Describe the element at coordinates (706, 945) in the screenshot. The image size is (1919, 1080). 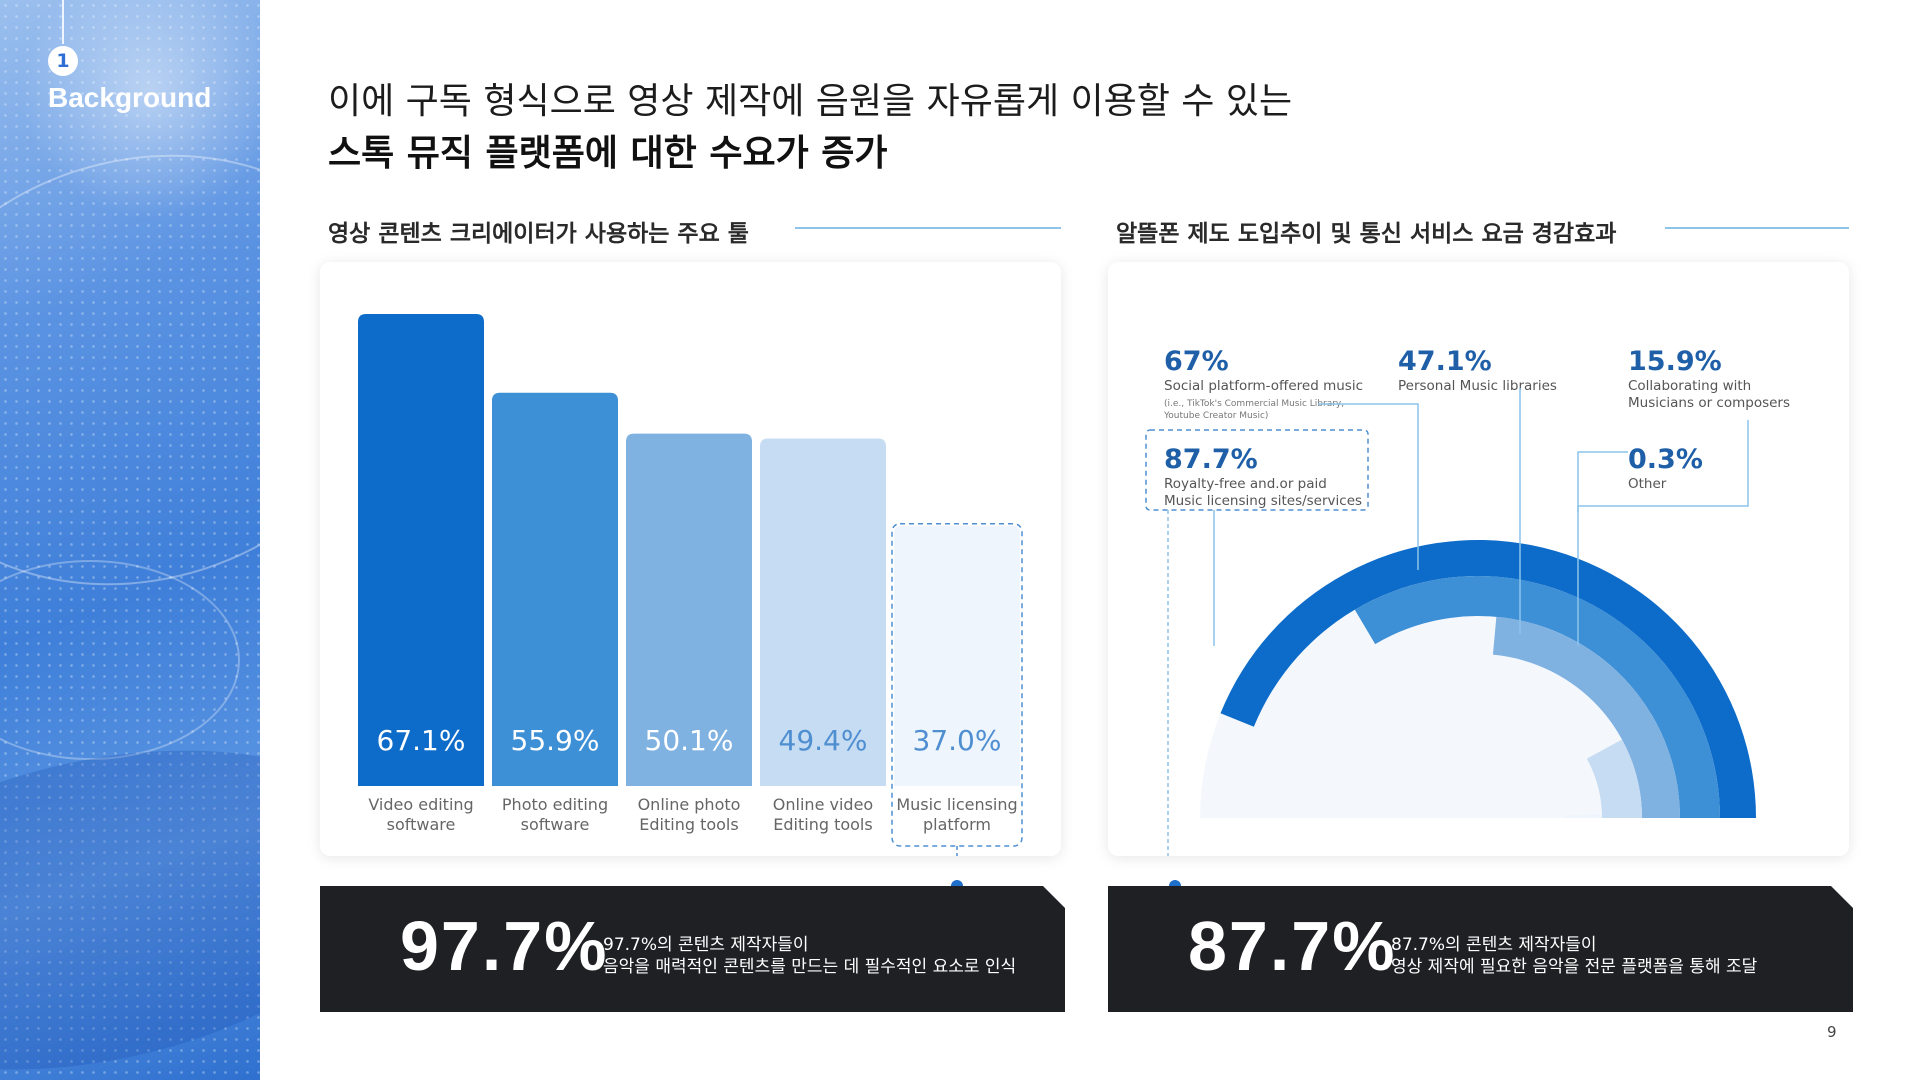
I see `stat-description: 97.7%의 콘텐츠 제작자들이` at that location.